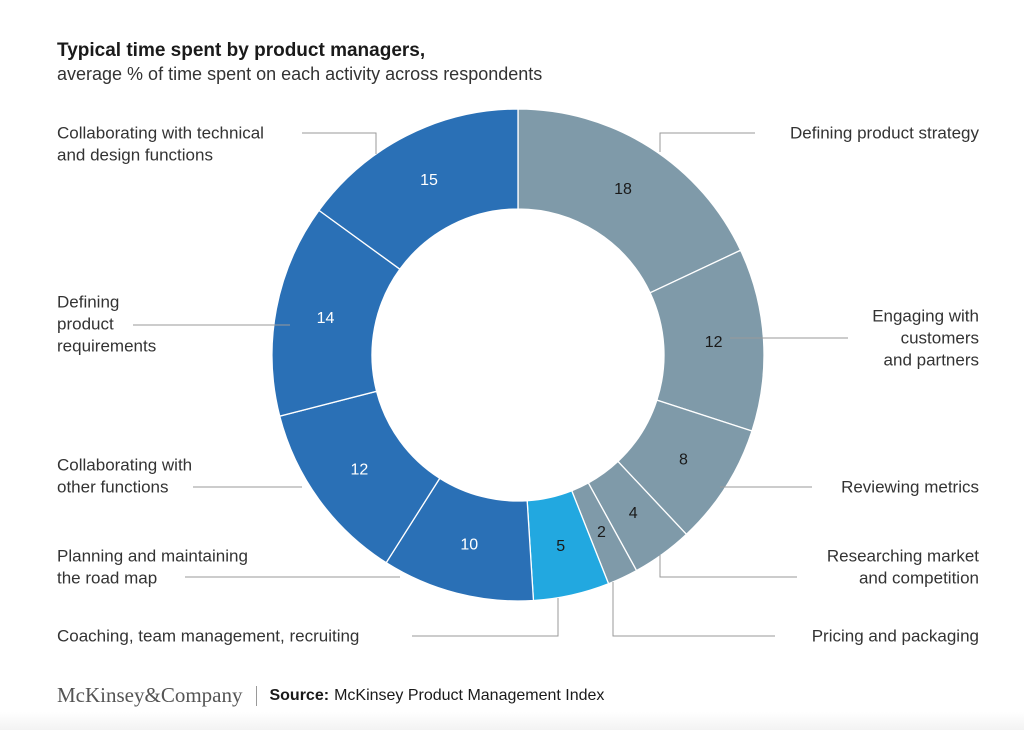 Image resolution: width=1024 pixels, height=730 pixels. I want to click on slice-label-6-line-1: Coaching, team management, recruiting, so click(208, 636).